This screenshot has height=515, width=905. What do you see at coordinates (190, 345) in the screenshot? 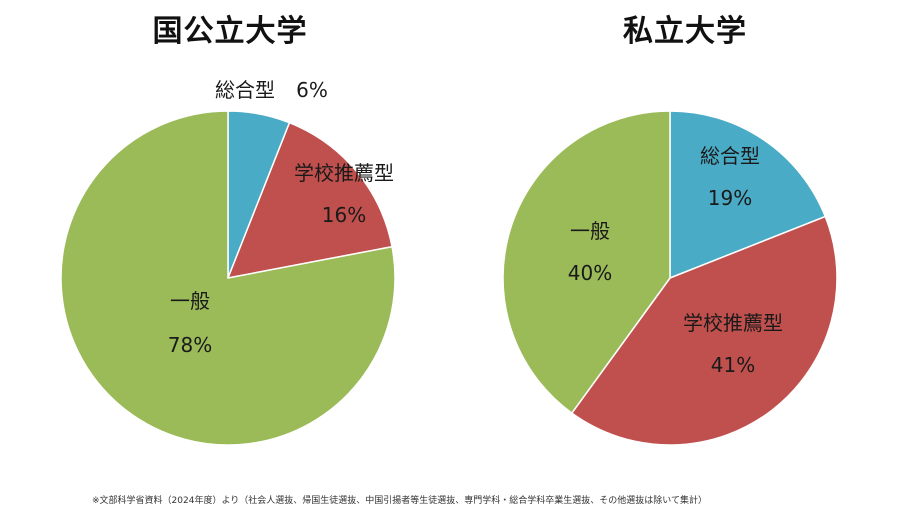
I see `slice-value-0-2: 78%` at bounding box center [190, 345].